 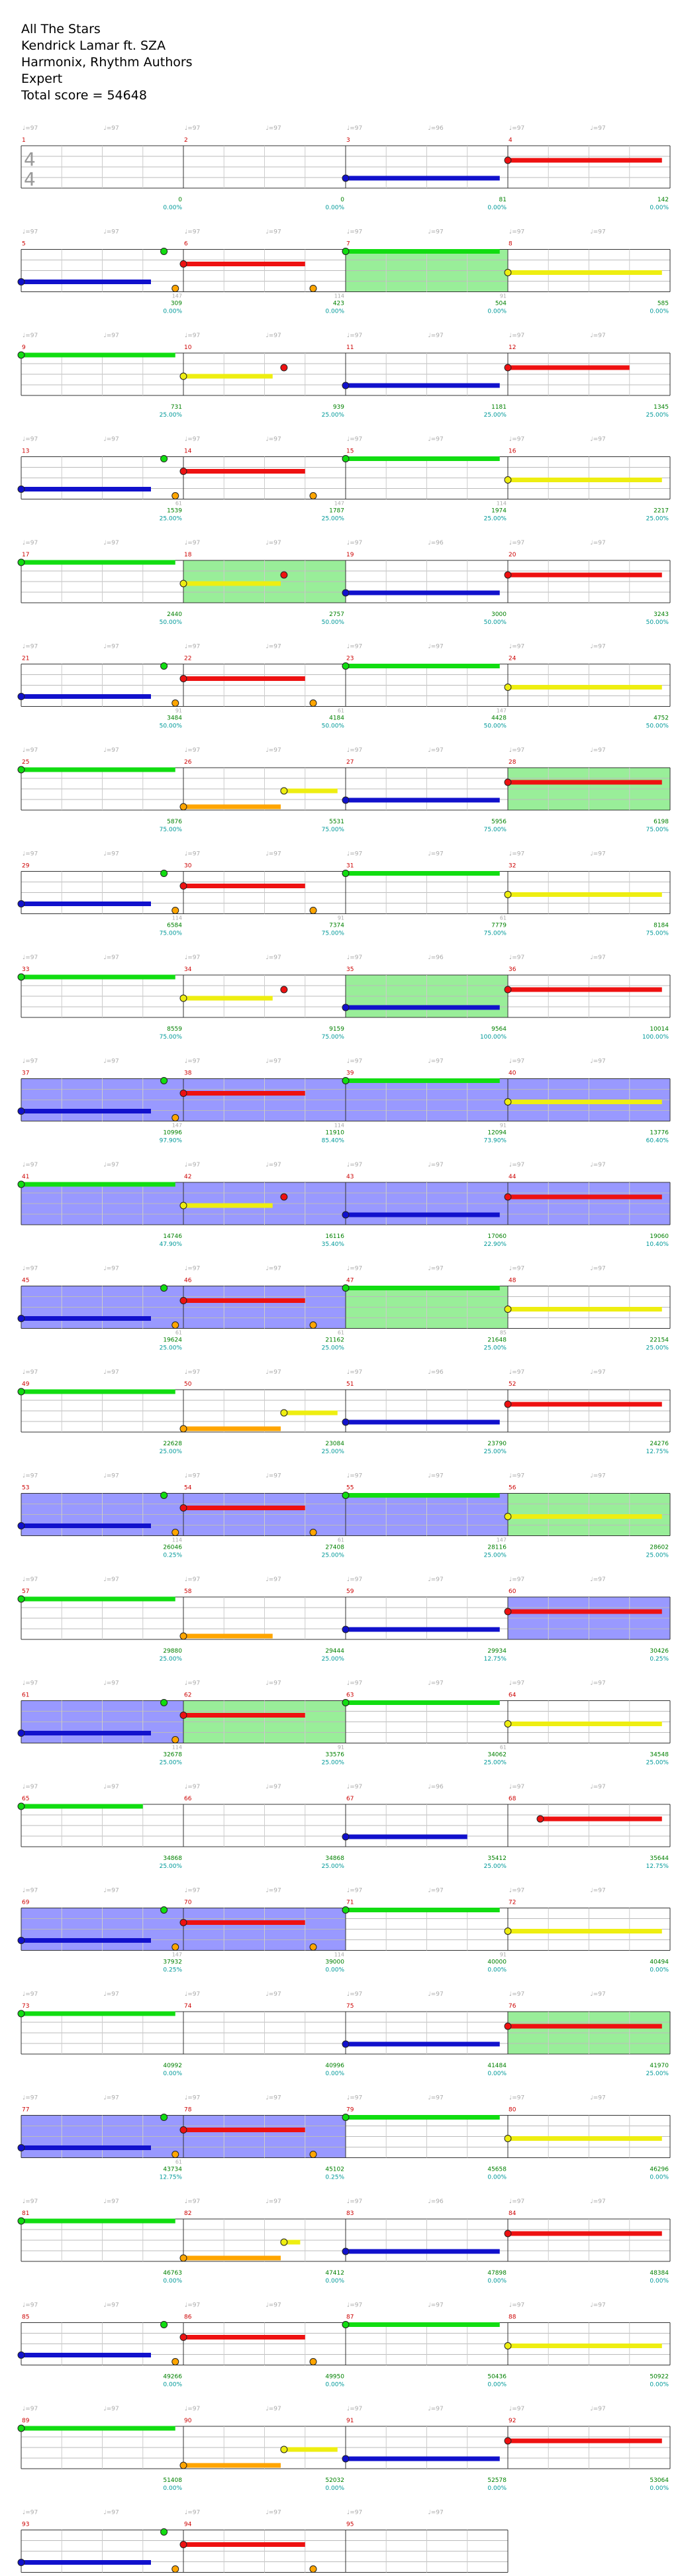 I want to click on measure-number: 26, so click(x=188, y=762).